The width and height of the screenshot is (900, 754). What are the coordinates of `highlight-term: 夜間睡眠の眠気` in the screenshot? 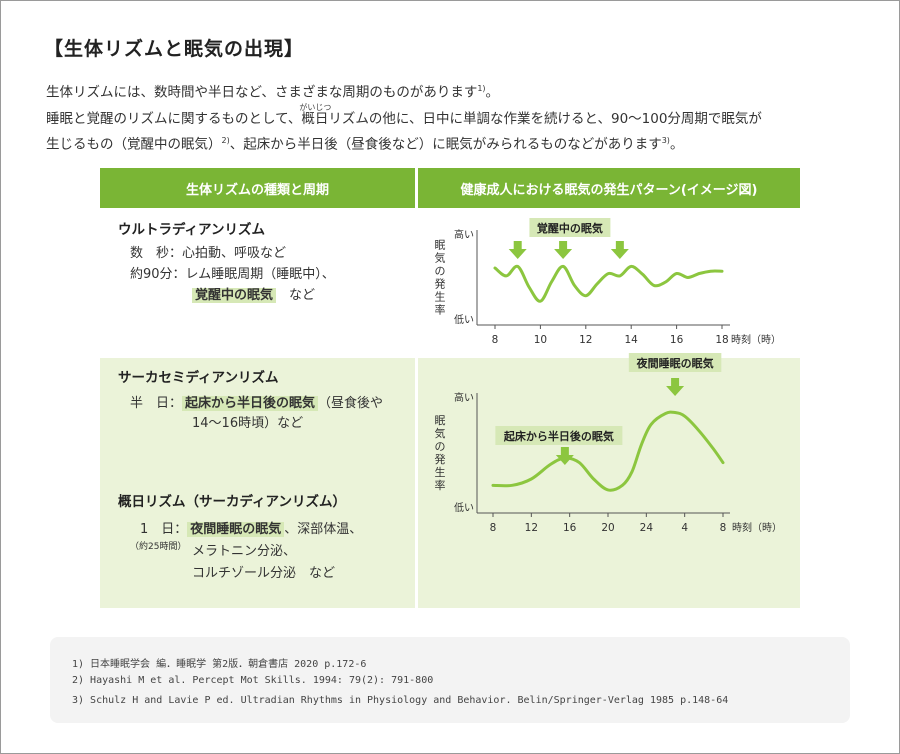 It's located at (236, 529).